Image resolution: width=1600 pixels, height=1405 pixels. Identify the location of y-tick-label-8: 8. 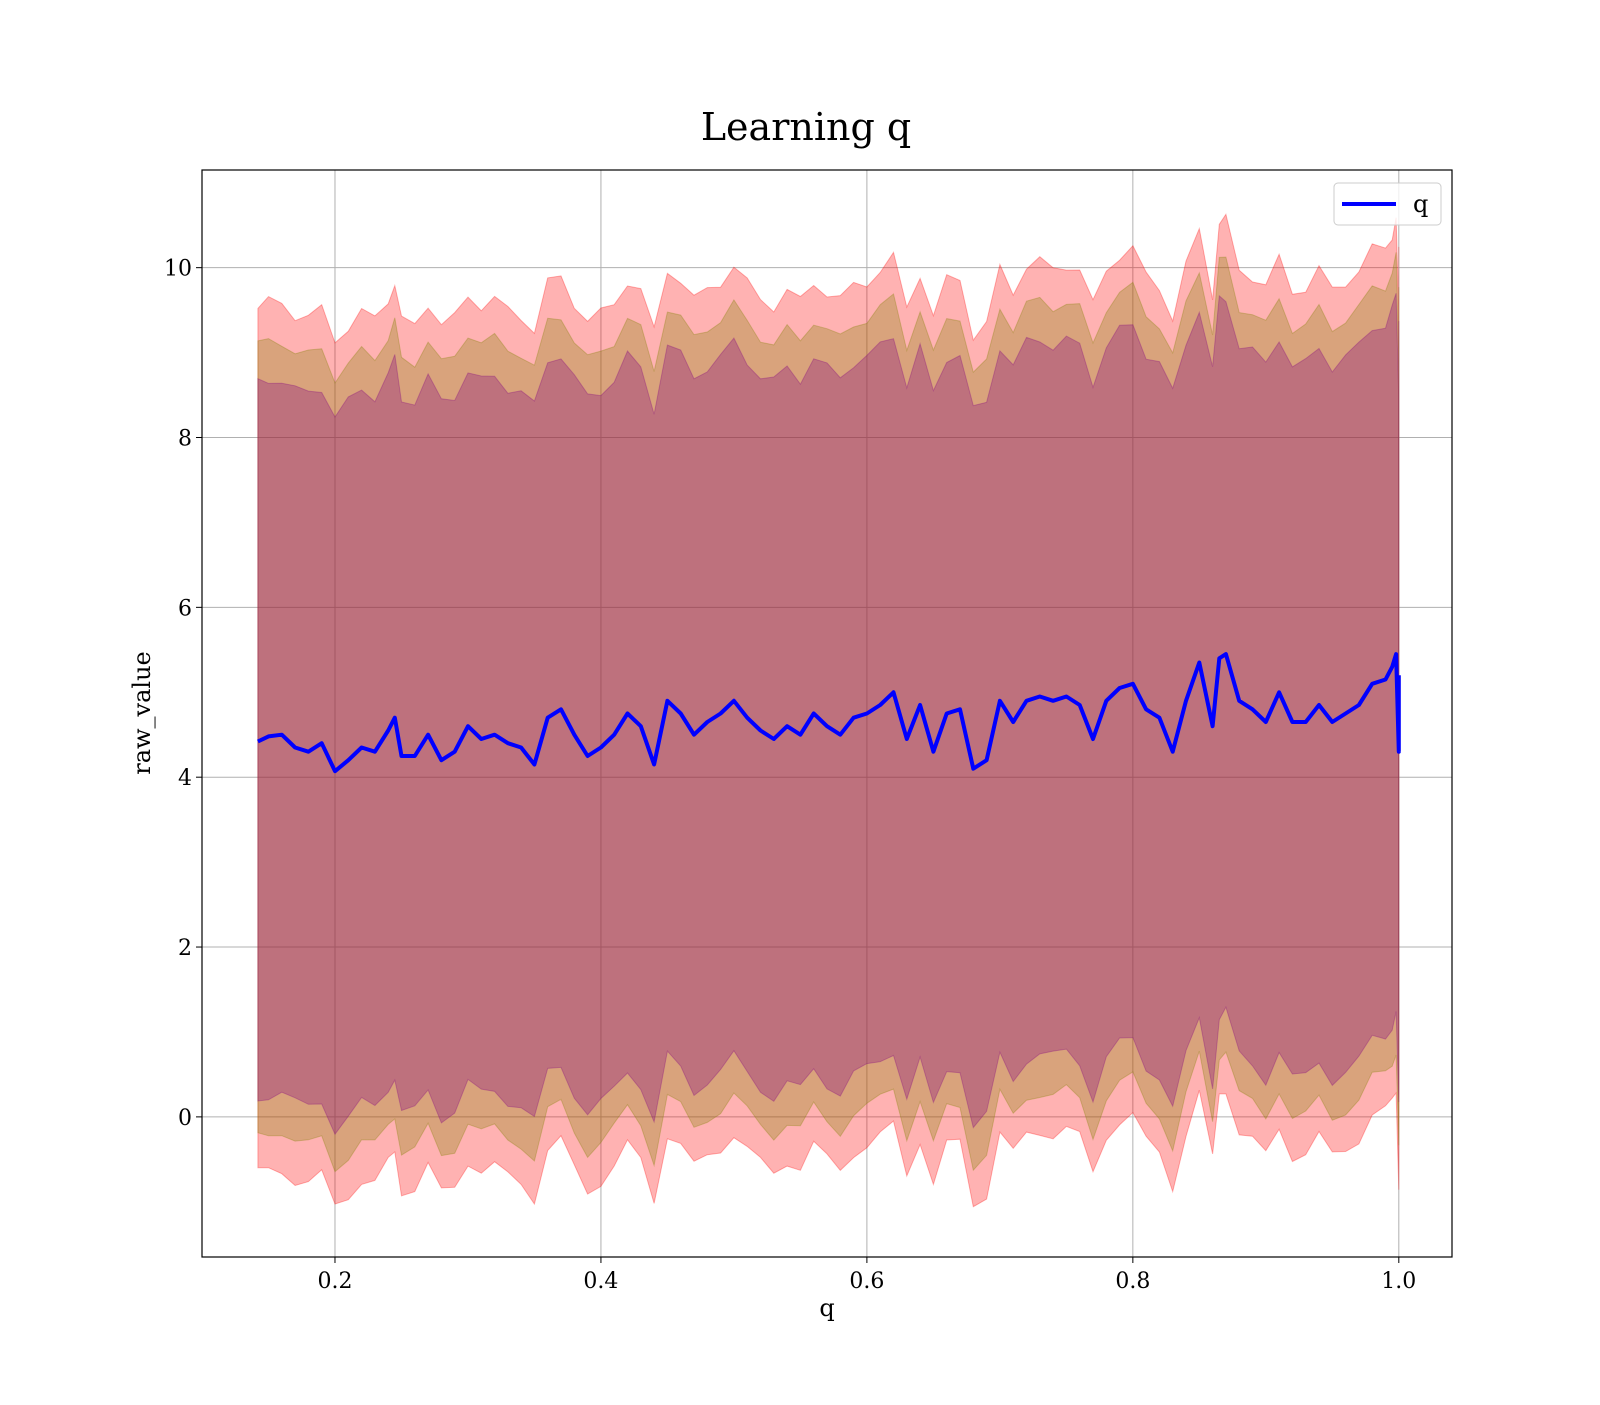
(185, 439).